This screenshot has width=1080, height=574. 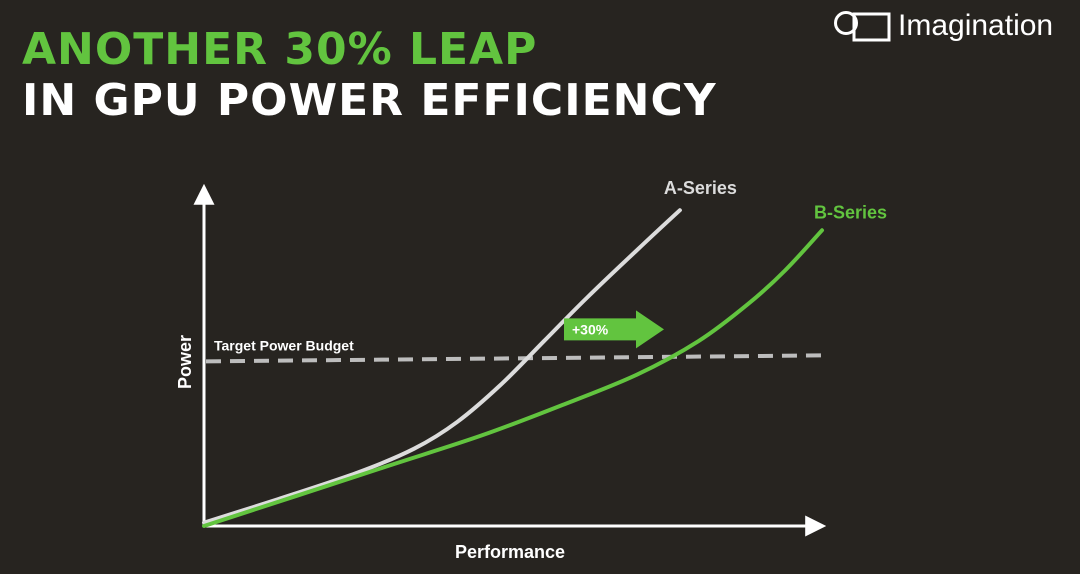 What do you see at coordinates (700, 188) in the screenshot?
I see `a-series-label: A-Series` at bounding box center [700, 188].